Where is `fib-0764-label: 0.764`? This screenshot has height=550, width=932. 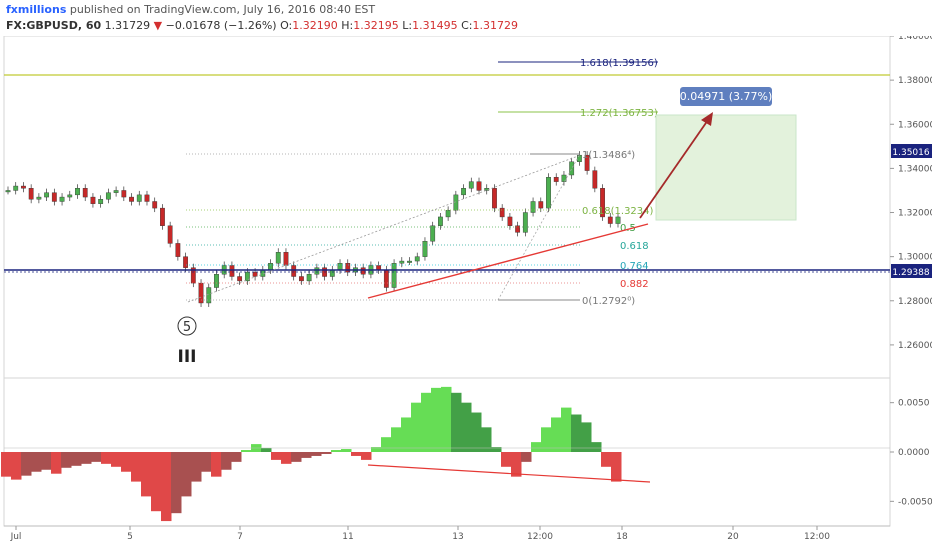
fib-0764-label: 0.764 is located at coordinates (634, 266).